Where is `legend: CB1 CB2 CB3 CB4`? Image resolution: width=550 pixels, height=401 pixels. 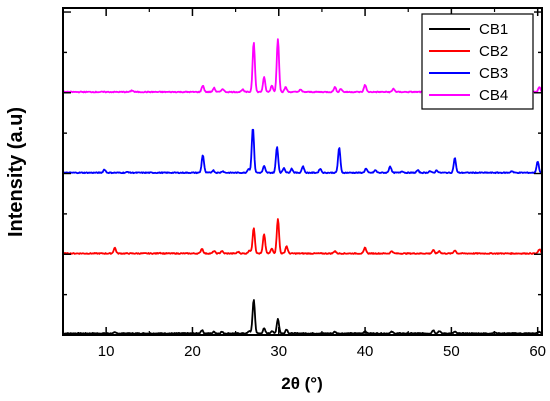 legend: CB1 CB2 CB3 CB4 is located at coordinates (477, 61).